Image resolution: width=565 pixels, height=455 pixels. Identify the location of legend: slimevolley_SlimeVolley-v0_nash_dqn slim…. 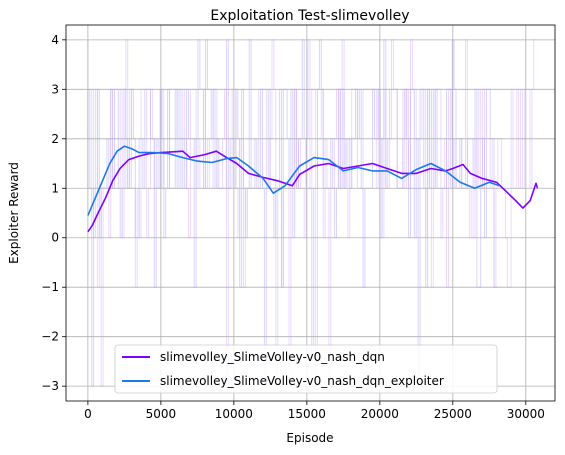
(306, 369).